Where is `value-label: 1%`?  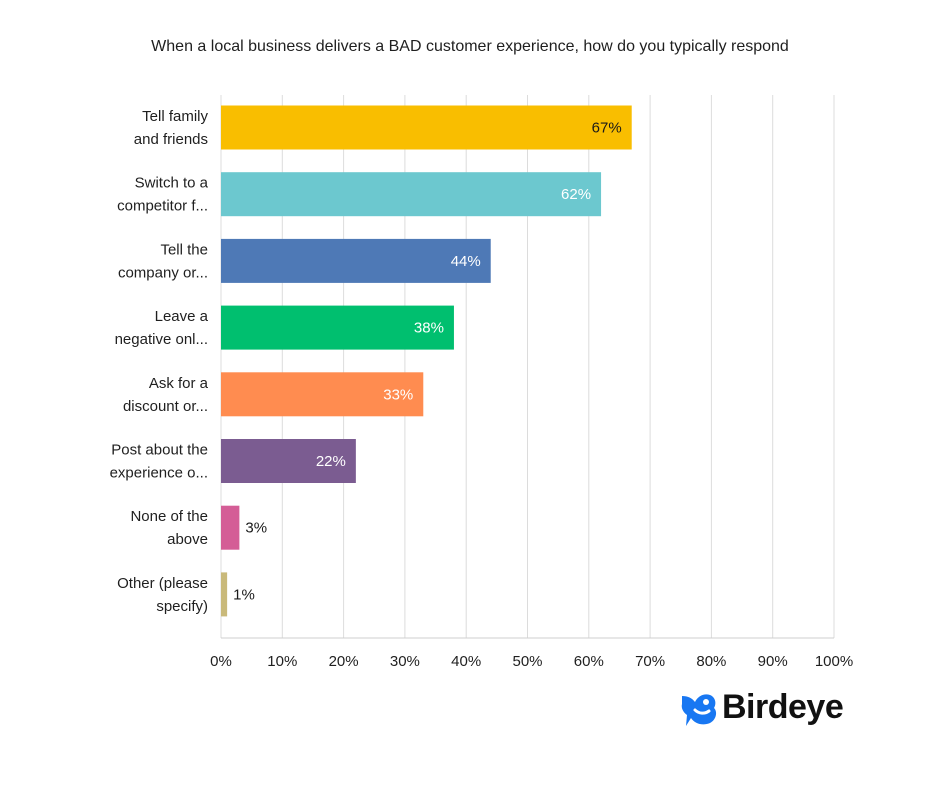 value-label: 1% is located at coordinates (244, 594).